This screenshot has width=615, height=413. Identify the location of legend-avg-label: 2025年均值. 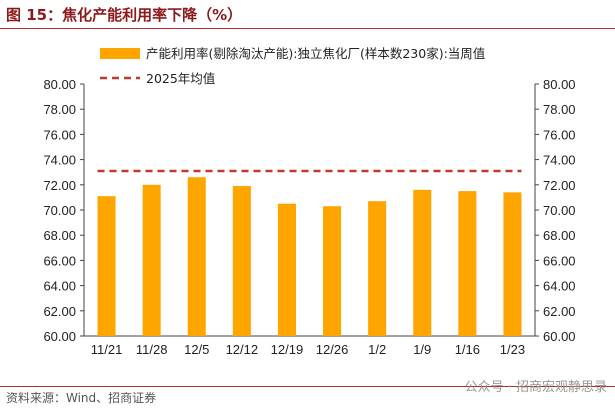
(180, 78).